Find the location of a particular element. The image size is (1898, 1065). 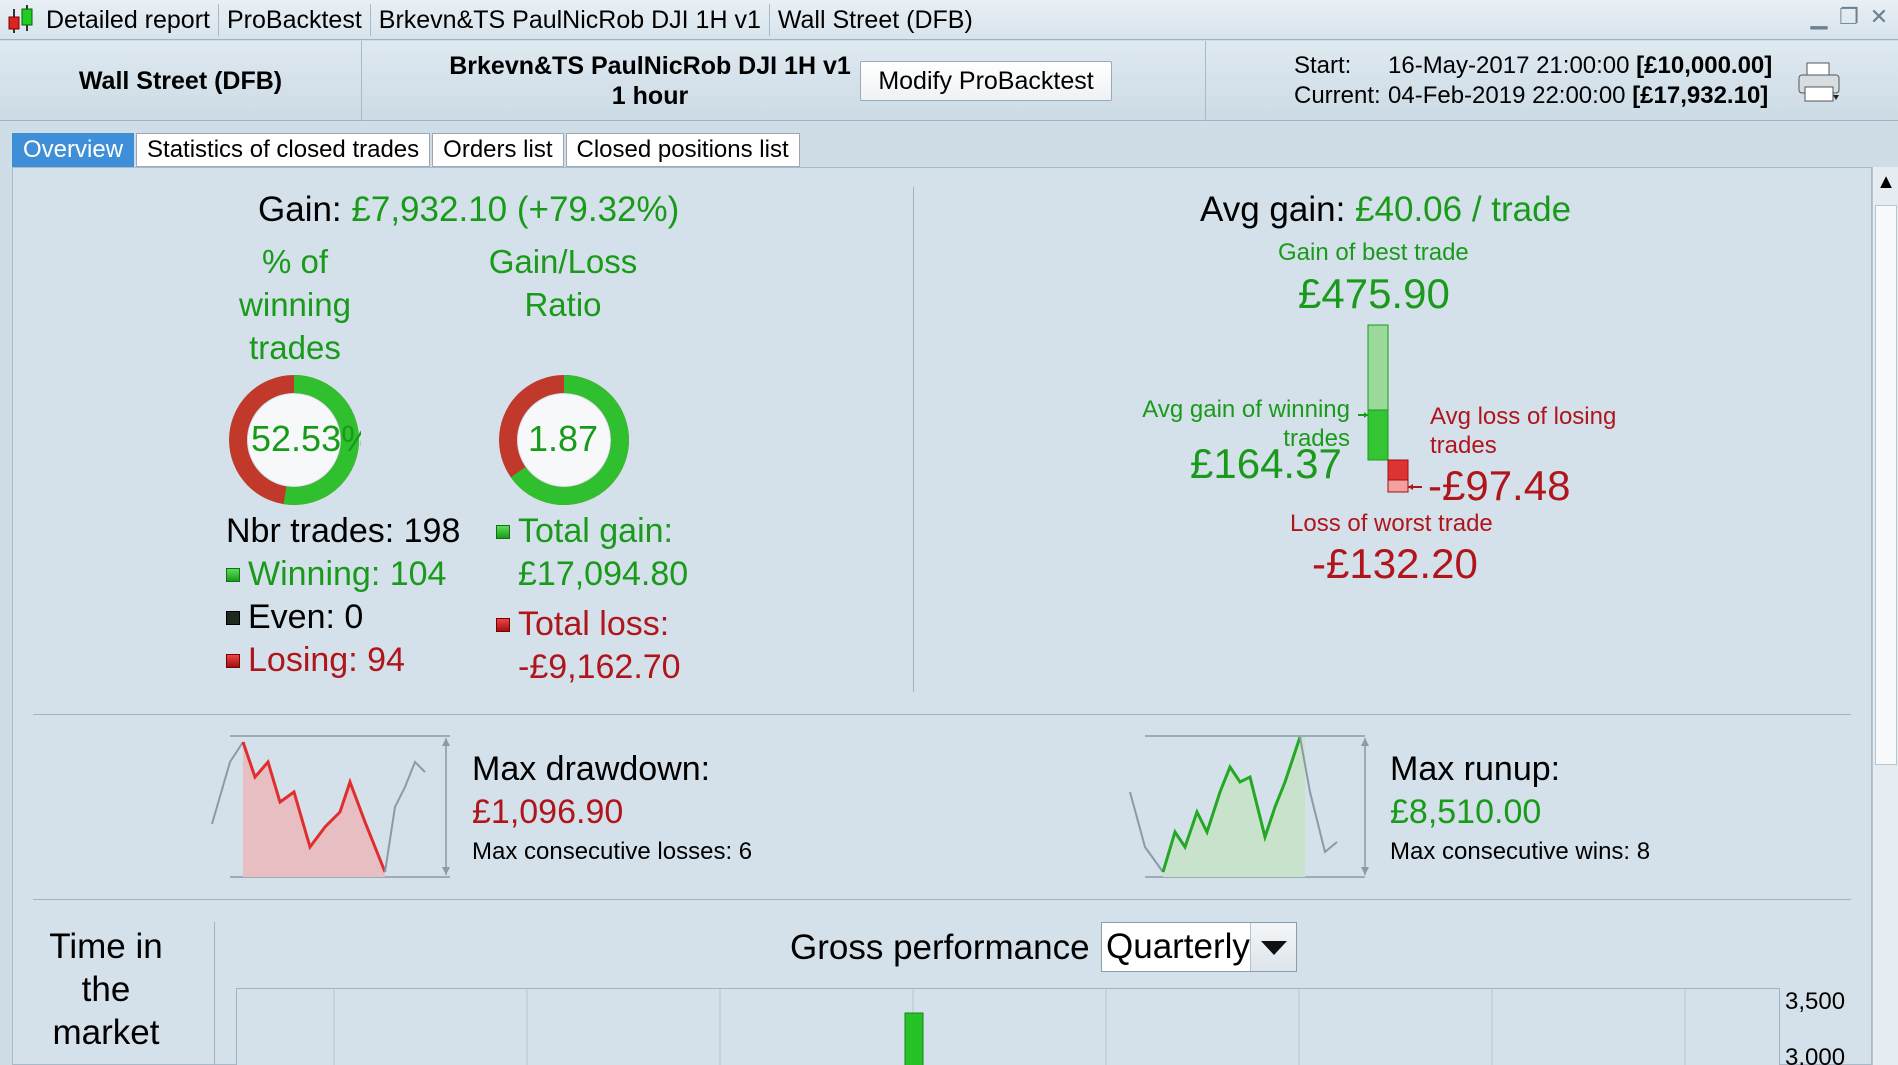

gain-loss-ratio-donut is located at coordinates (564, 440).